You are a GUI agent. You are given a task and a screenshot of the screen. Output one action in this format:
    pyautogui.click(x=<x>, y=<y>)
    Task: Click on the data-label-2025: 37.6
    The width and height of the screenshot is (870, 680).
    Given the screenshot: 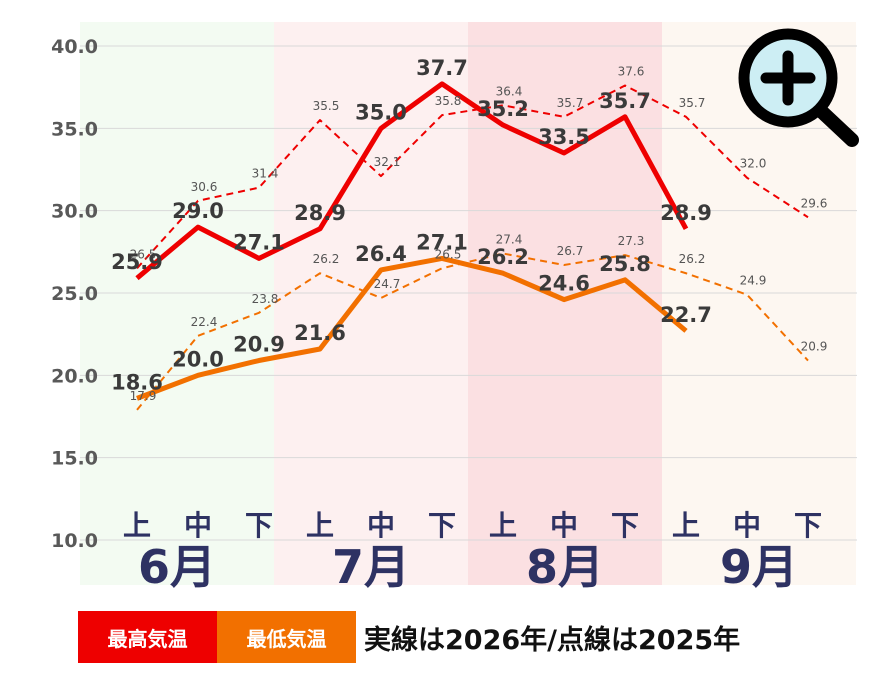 What is the action you would take?
    pyautogui.click(x=631, y=72)
    